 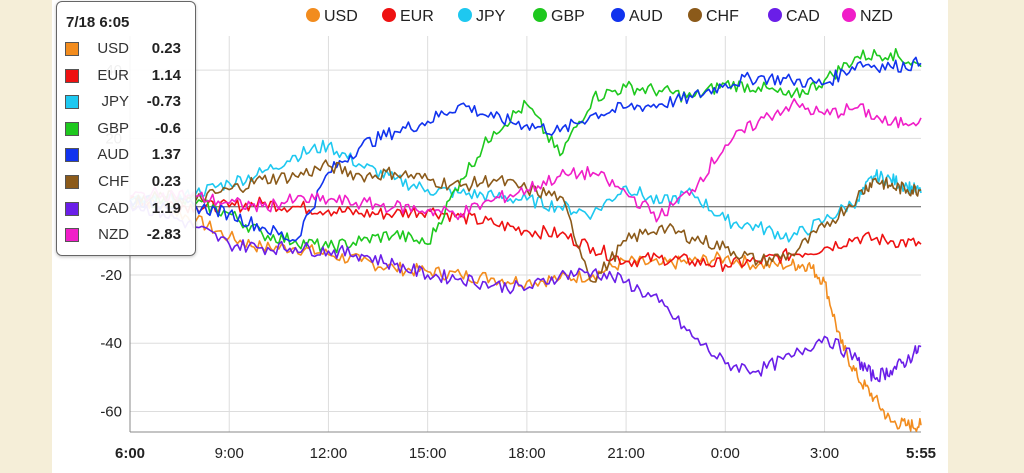 I want to click on tooltip-currency-value: -0.73, so click(x=163, y=102).